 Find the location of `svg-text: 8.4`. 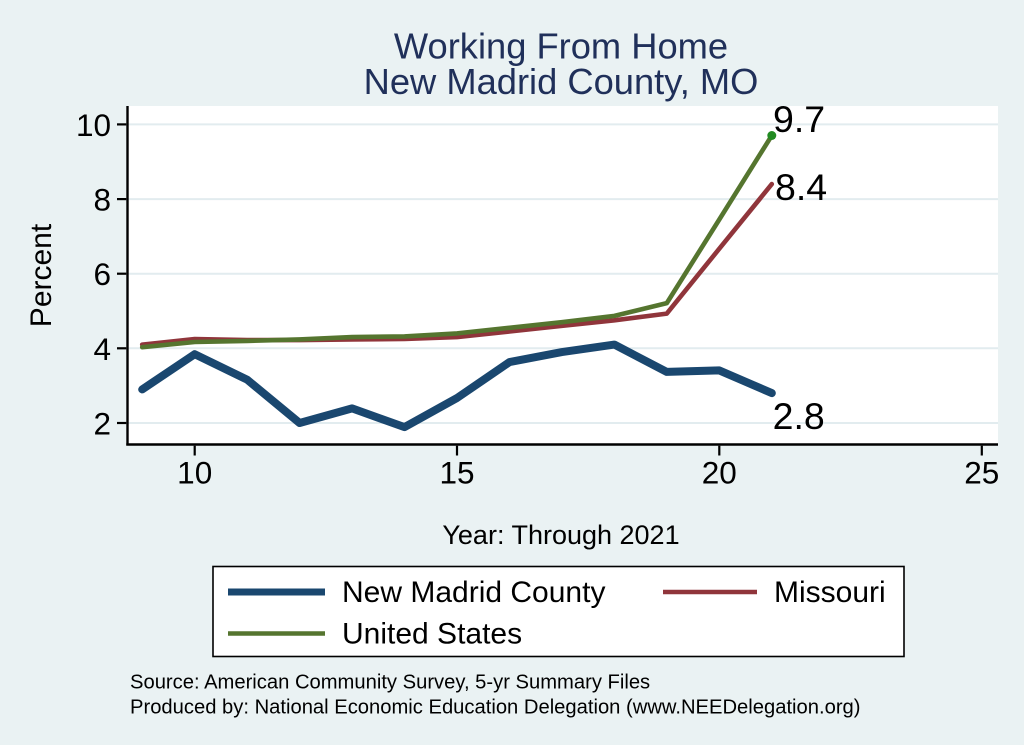

svg-text: 8.4 is located at coordinates (801, 187).